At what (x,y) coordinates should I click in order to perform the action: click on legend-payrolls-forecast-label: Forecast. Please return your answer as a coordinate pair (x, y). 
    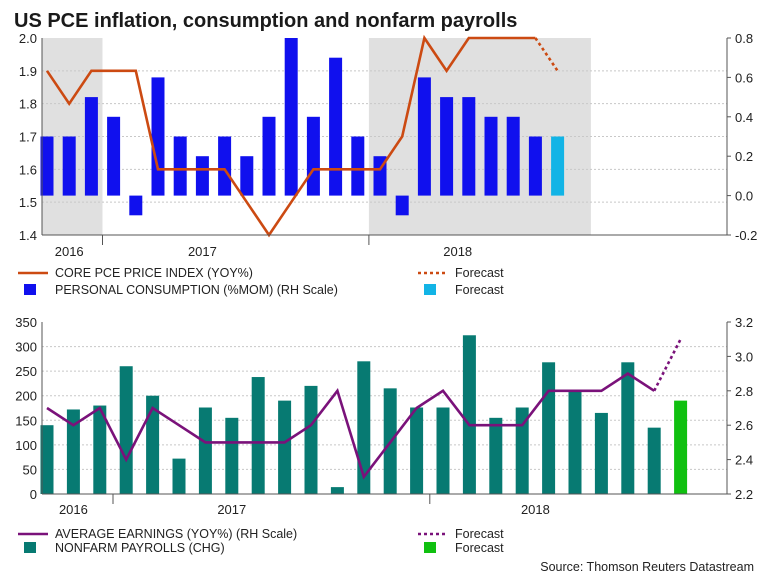
    Looking at the image, I should click on (479, 548).